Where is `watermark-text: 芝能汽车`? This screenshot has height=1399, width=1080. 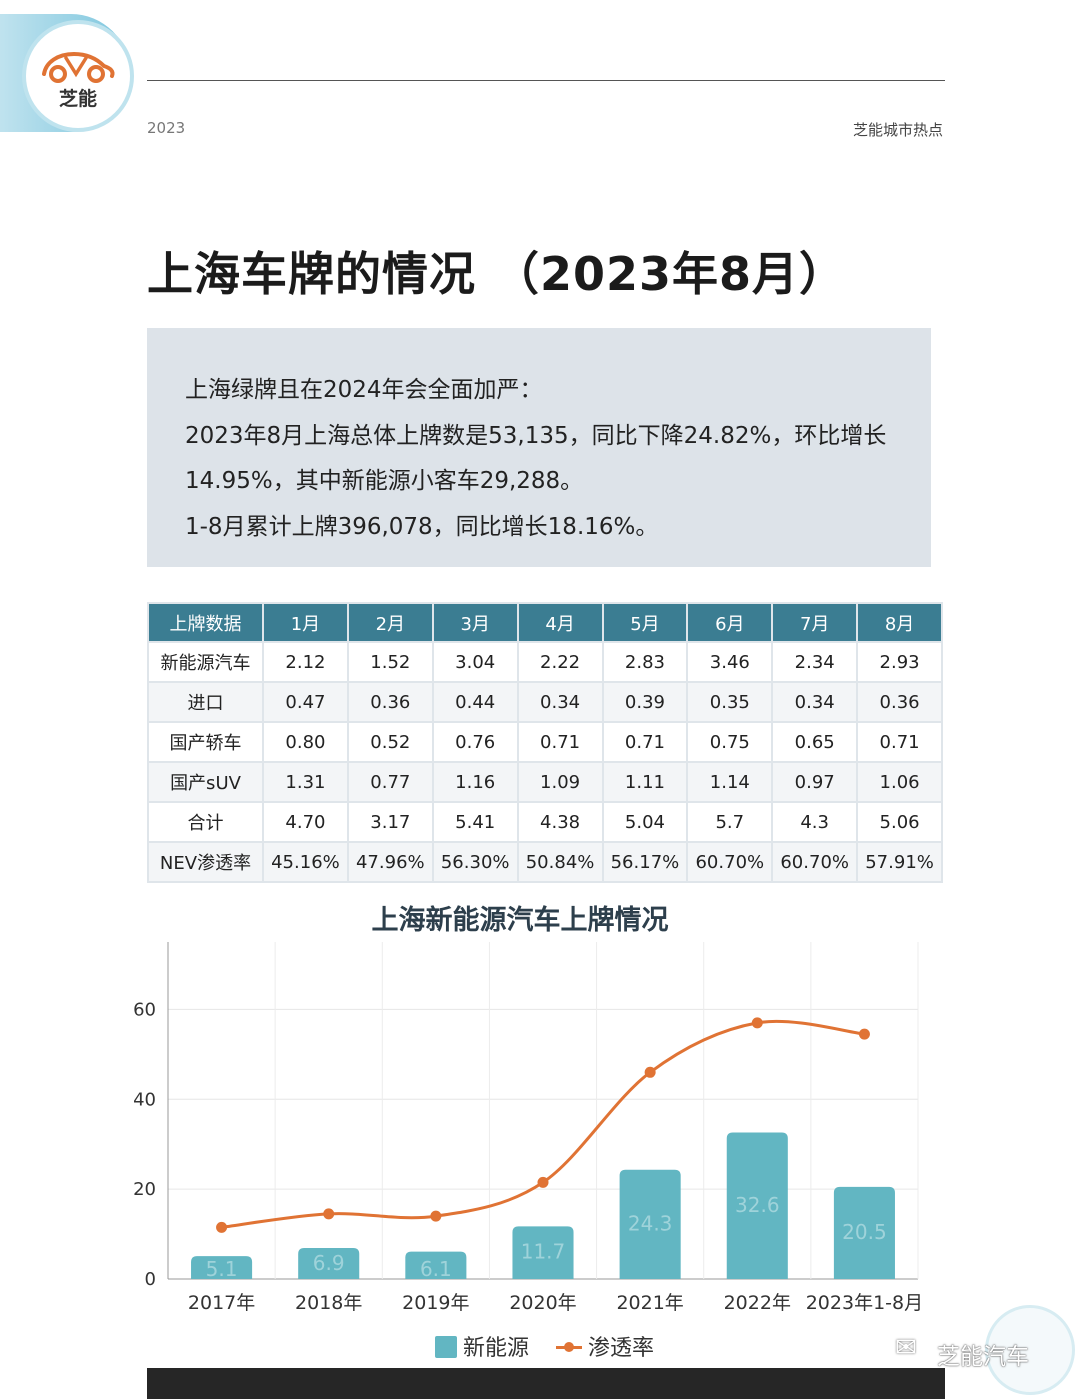
watermark-text: 芝能汽车 is located at coordinates (983, 1357).